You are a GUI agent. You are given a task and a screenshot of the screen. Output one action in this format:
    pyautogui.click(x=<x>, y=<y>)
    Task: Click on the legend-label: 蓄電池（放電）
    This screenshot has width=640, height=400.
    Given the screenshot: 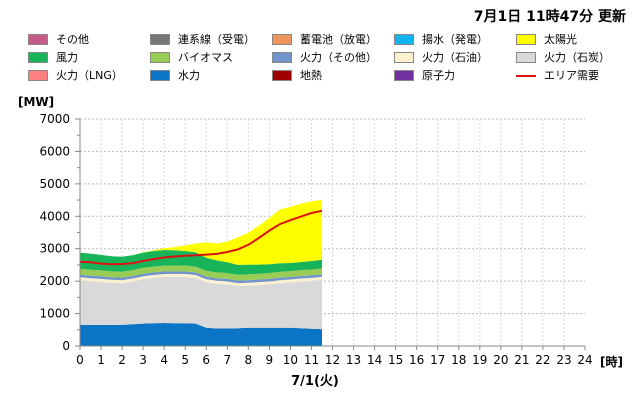 What is the action you would take?
    pyautogui.click(x=338, y=39)
    